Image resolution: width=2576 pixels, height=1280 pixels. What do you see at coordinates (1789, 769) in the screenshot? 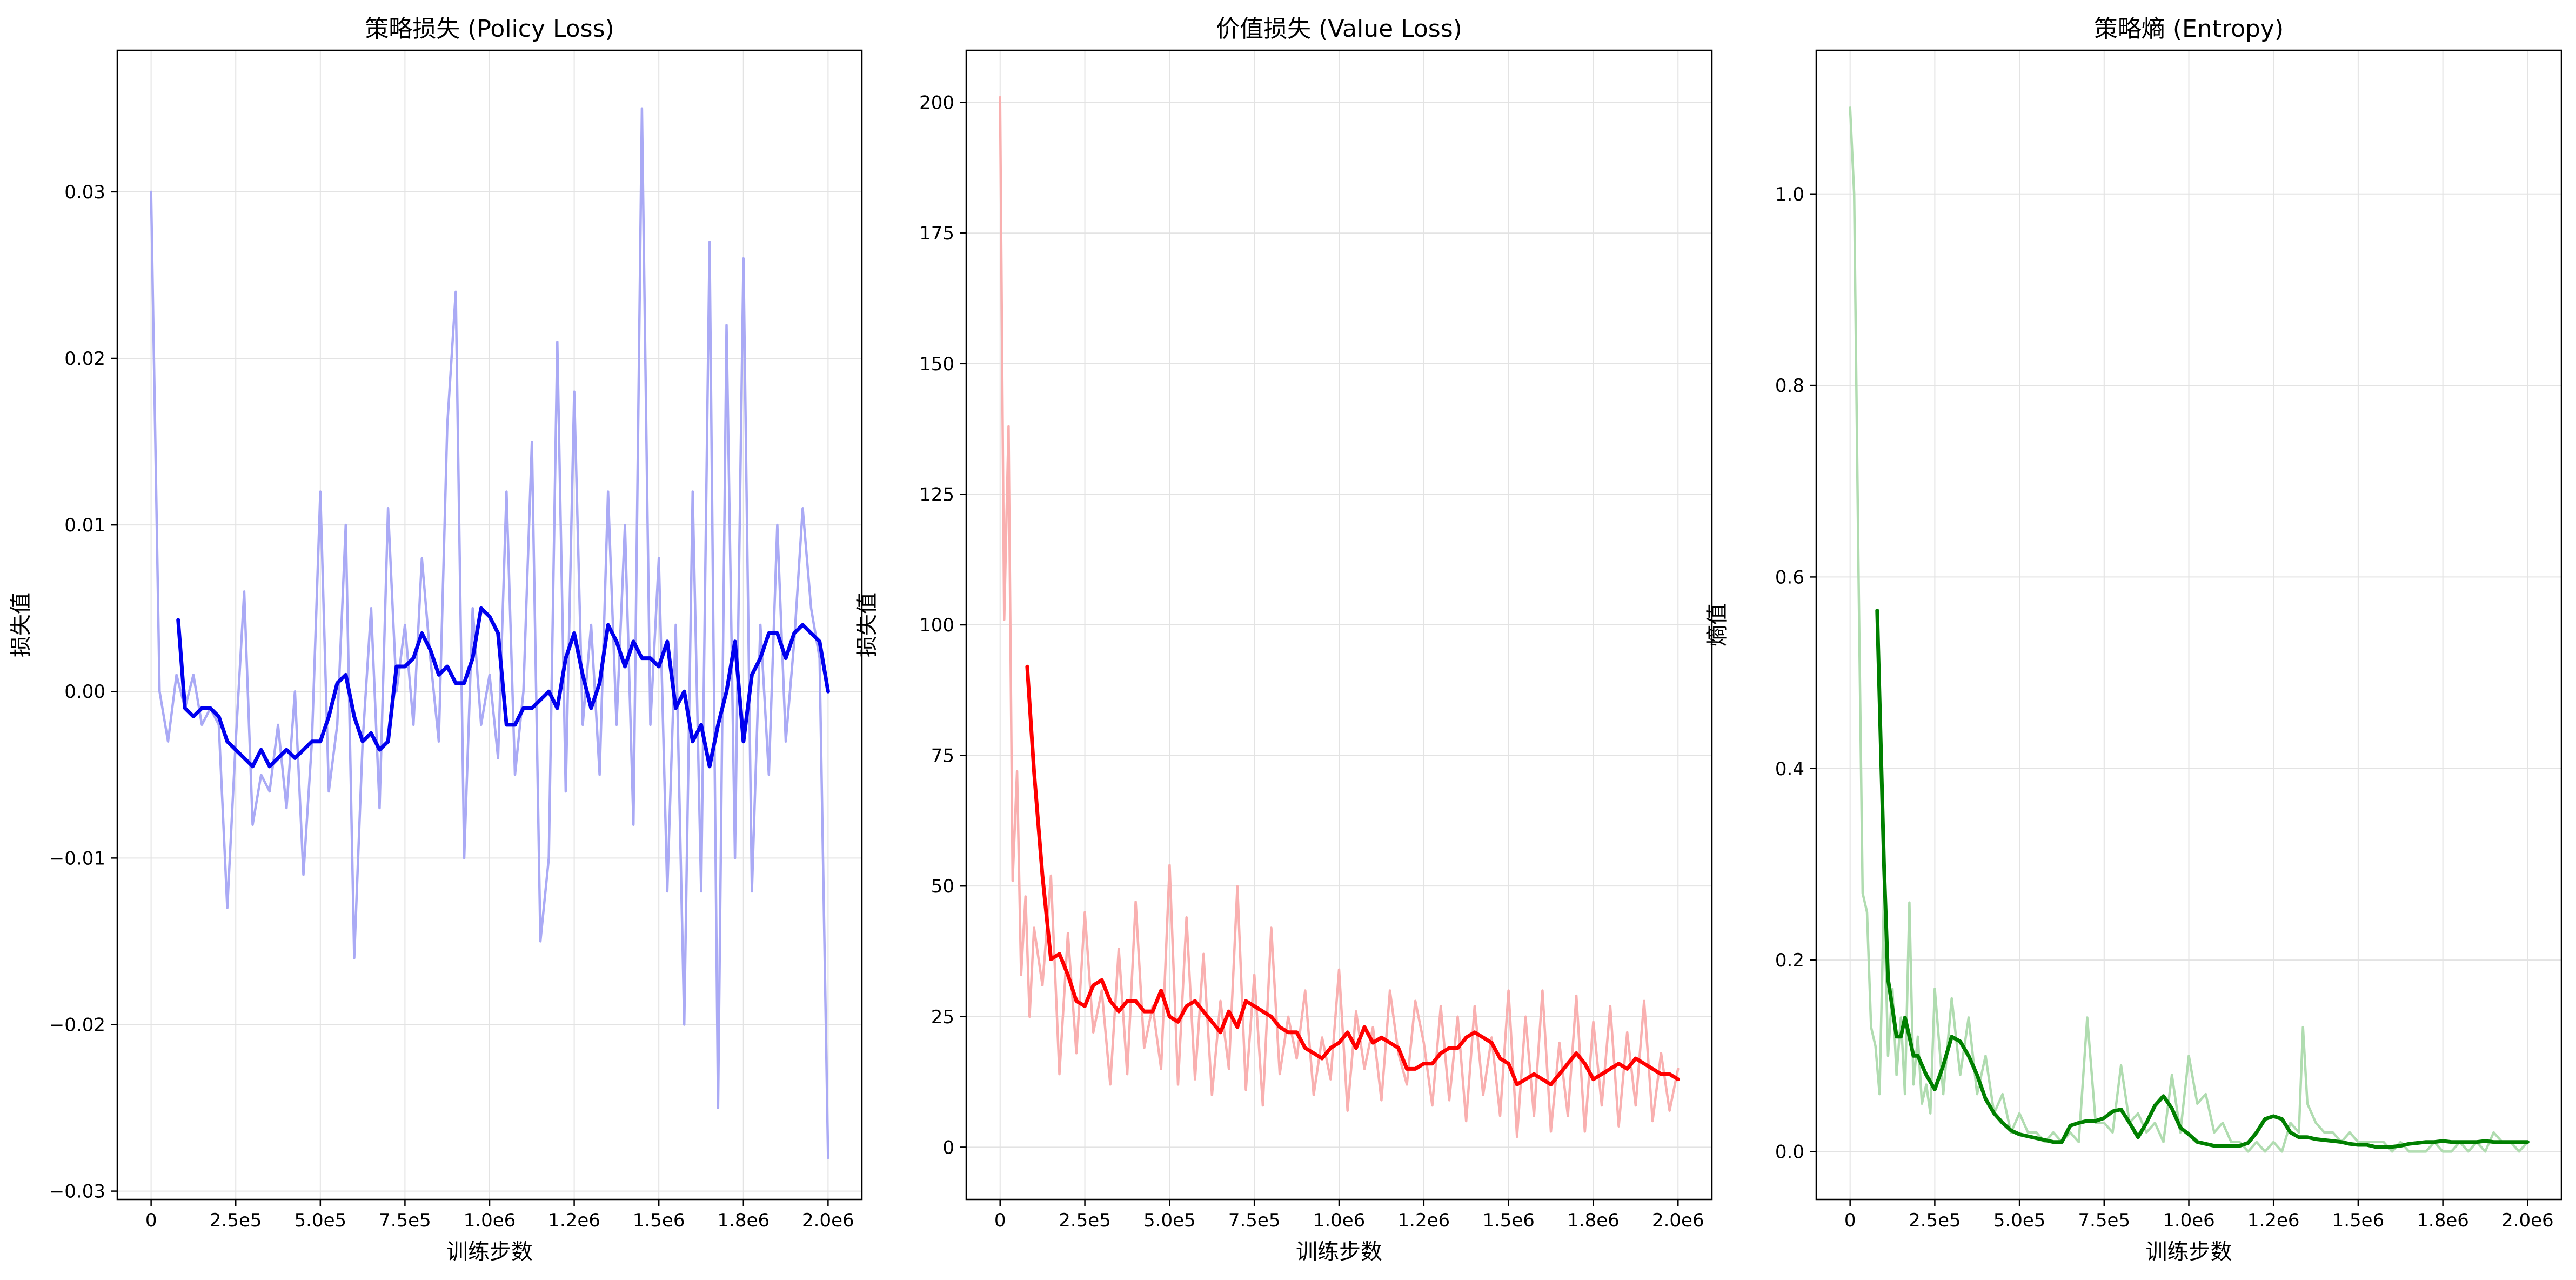
I see `entropy-y-tick-label-2: 0.4` at bounding box center [1789, 769].